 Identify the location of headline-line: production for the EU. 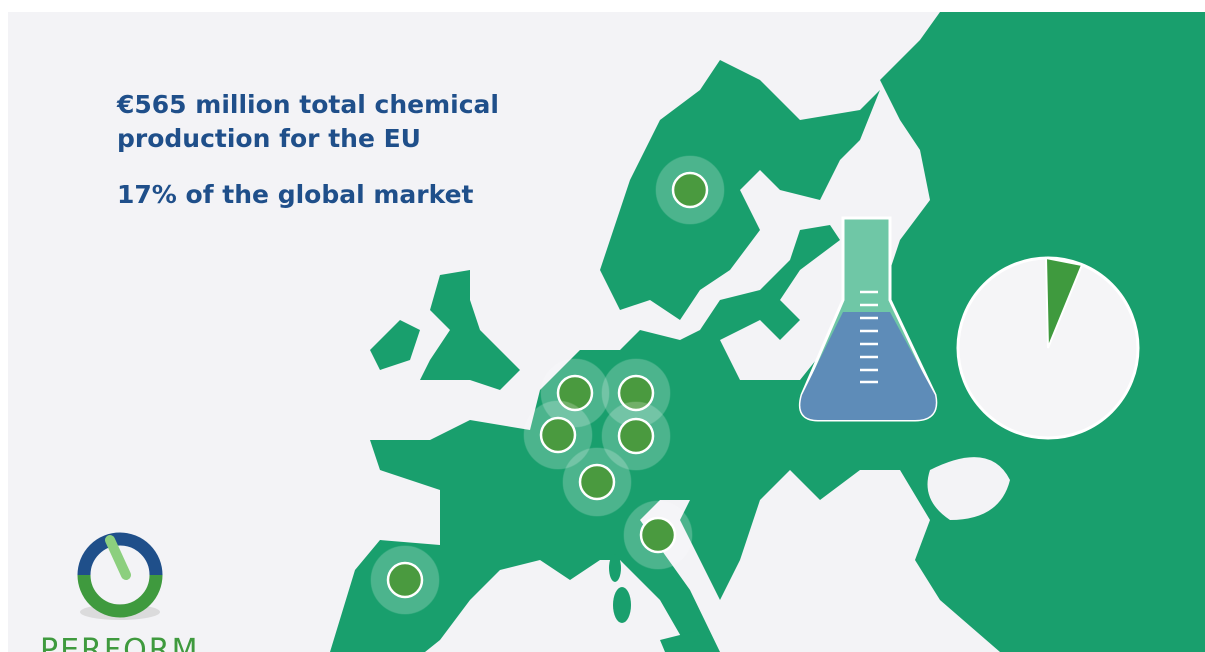
(269, 138).